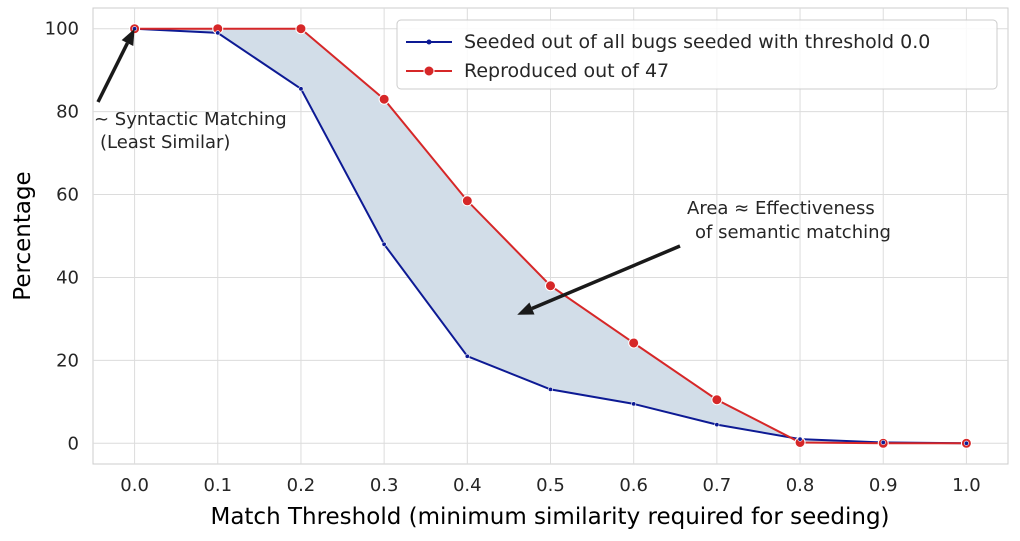 This screenshot has height=541, width=1020. What do you see at coordinates (67, 277) in the screenshot?
I see `y-tick-label: 40` at bounding box center [67, 277].